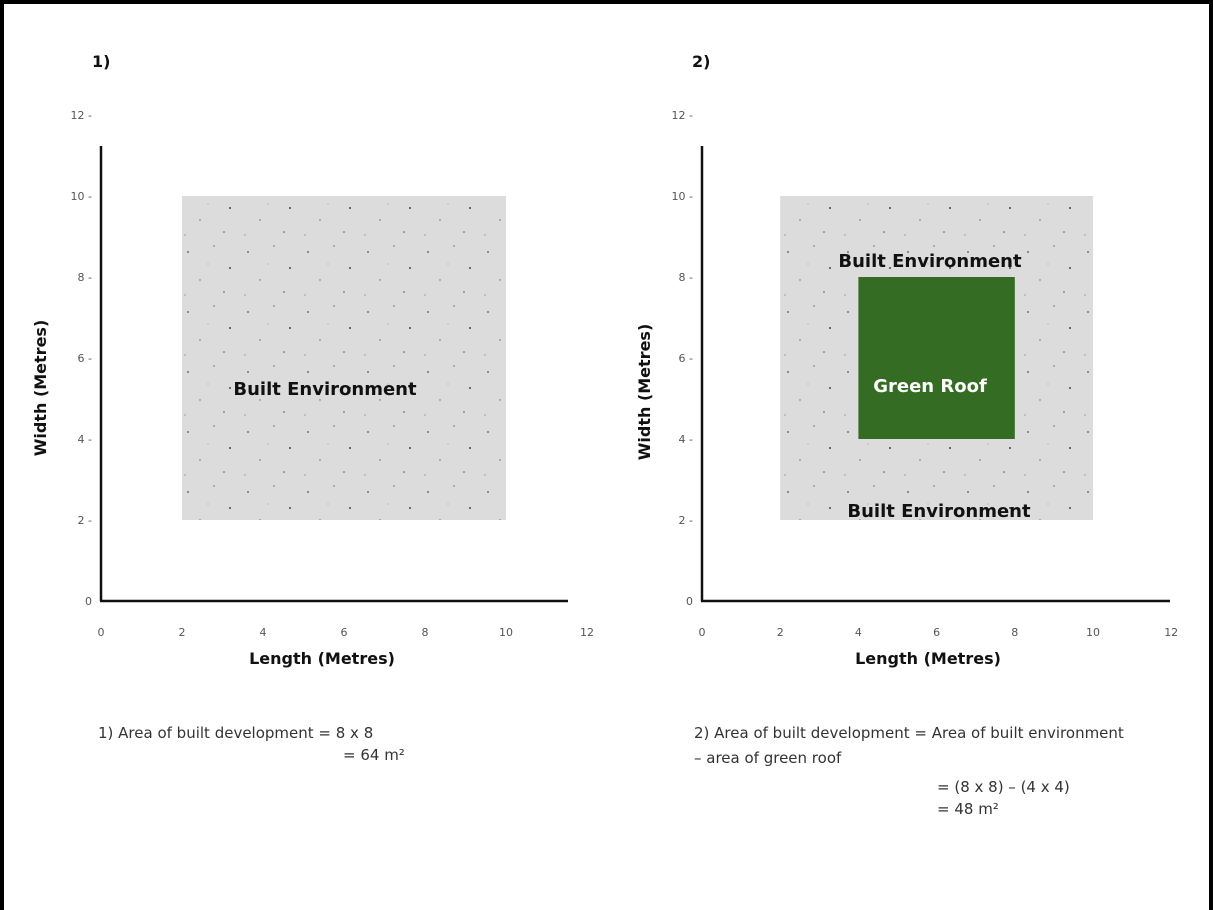 Image resolution: width=1213 pixels, height=910 pixels. What do you see at coordinates (930, 386) in the screenshot?
I see `green-roof-label: Green Roof` at bounding box center [930, 386].